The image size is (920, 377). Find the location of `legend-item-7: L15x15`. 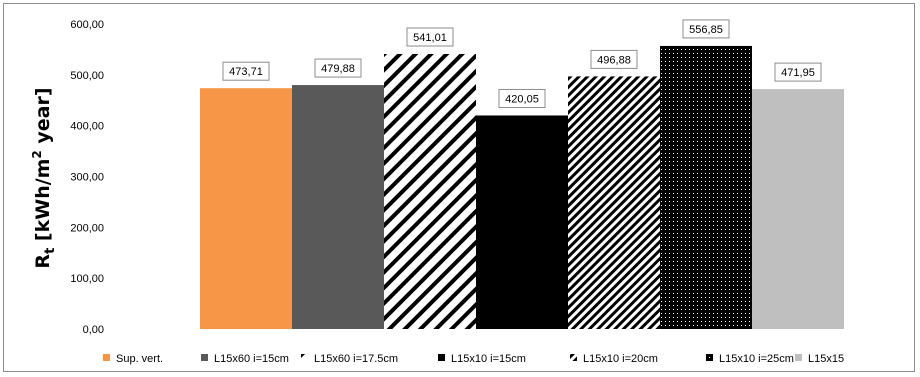

legend-item-7: L15x15 is located at coordinates (819, 359).